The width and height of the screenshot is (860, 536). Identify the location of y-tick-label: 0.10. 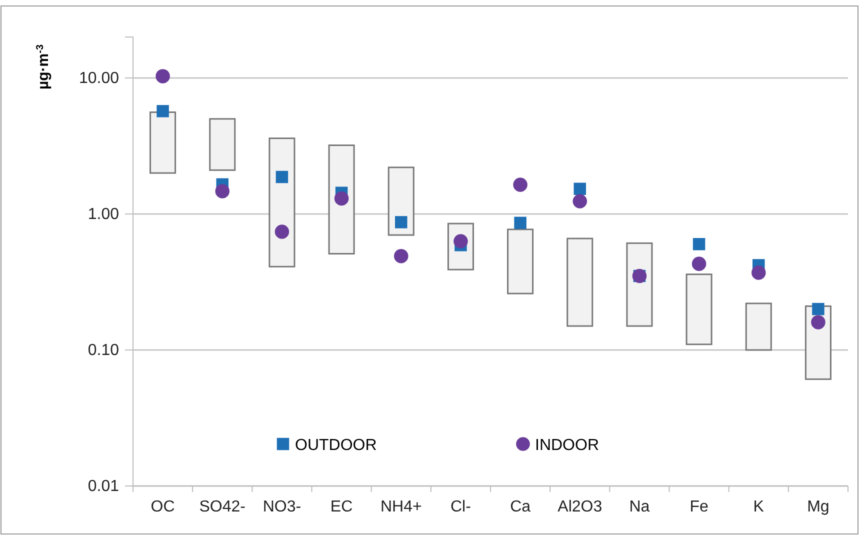
(104, 351).